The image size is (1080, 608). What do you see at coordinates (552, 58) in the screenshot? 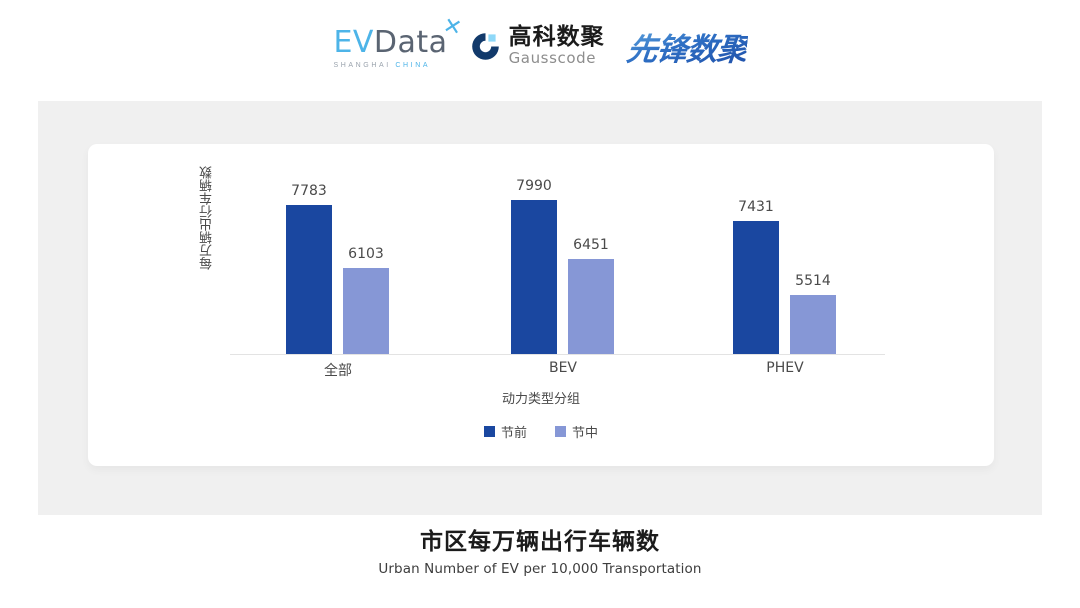
I see `gausscode-en-text: Gausscode` at bounding box center [552, 58].